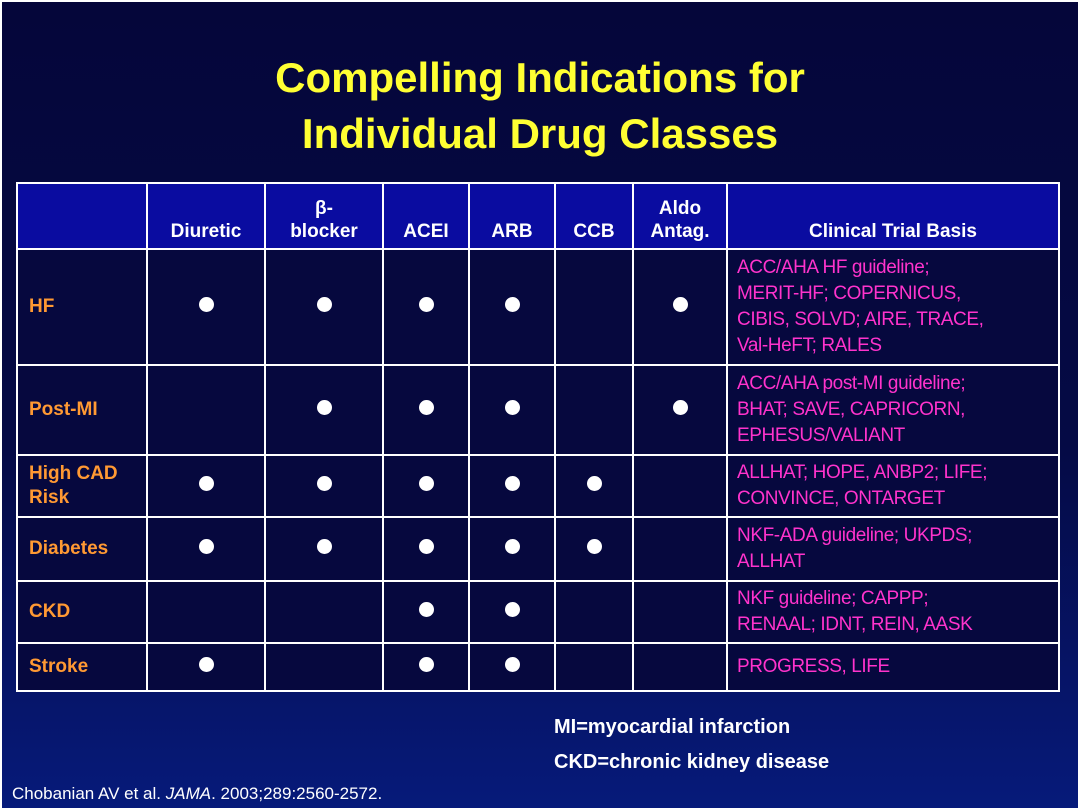 This screenshot has height=810, width=1080. I want to click on row-label: High CAD Risk, so click(82, 486).